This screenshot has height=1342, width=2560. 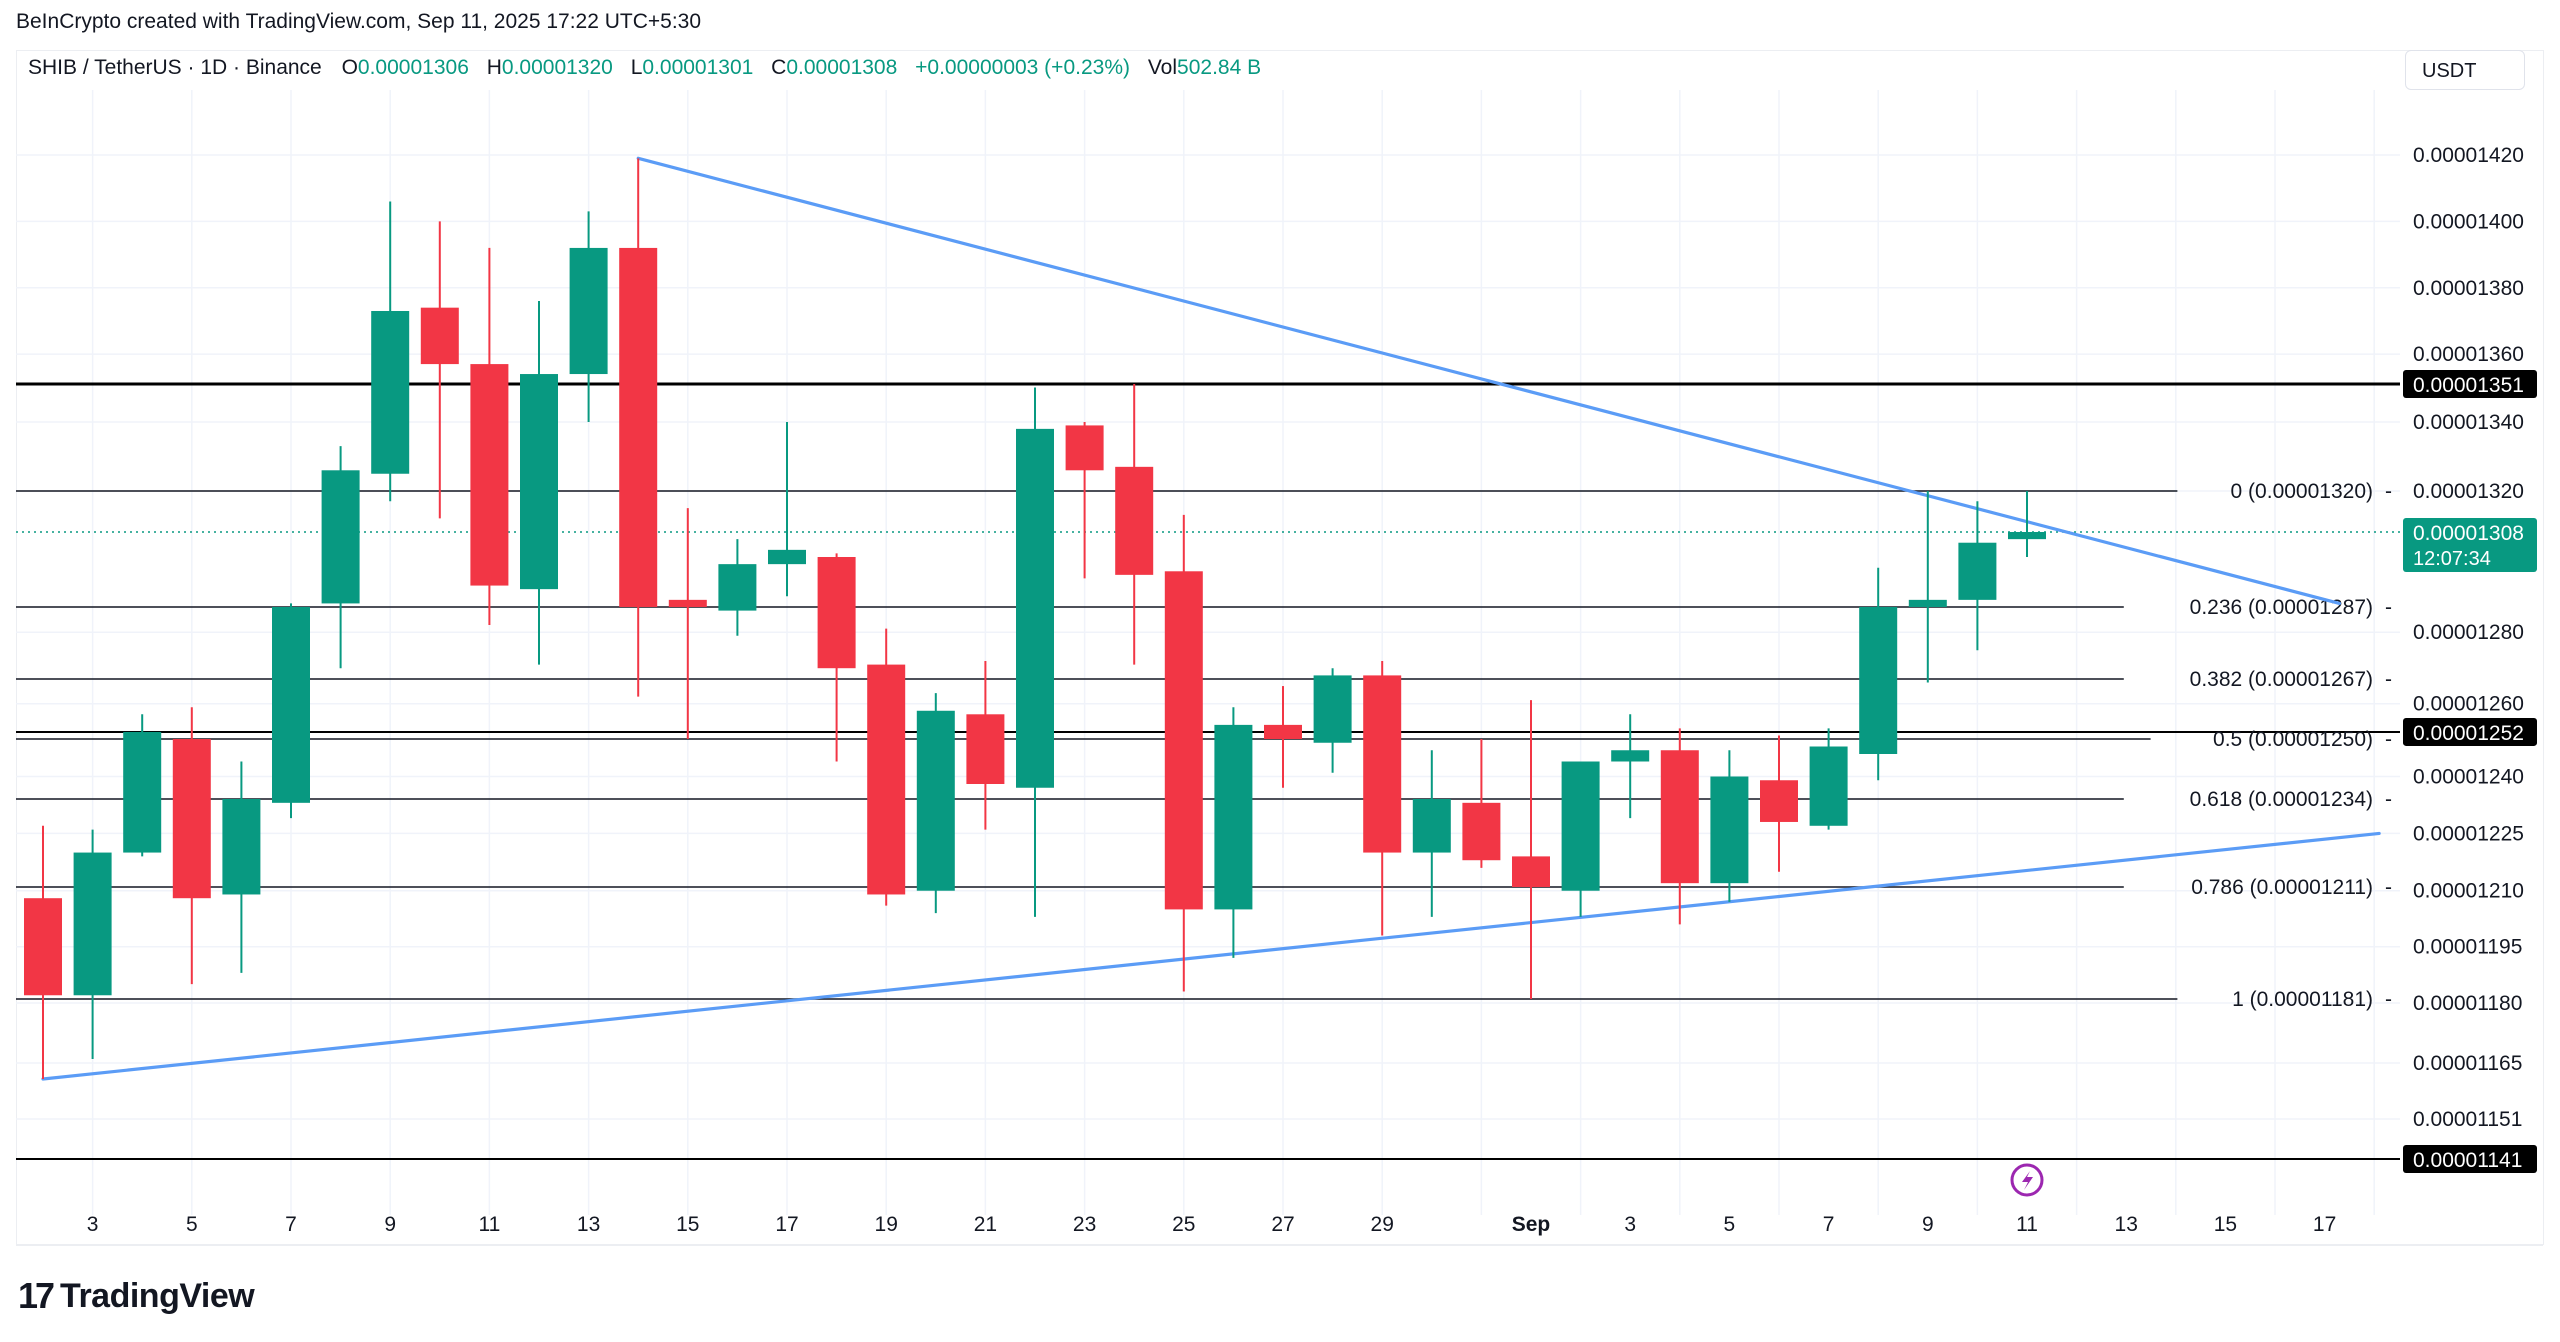 What do you see at coordinates (2471, 652) in the screenshot?
I see `price-axis` at bounding box center [2471, 652].